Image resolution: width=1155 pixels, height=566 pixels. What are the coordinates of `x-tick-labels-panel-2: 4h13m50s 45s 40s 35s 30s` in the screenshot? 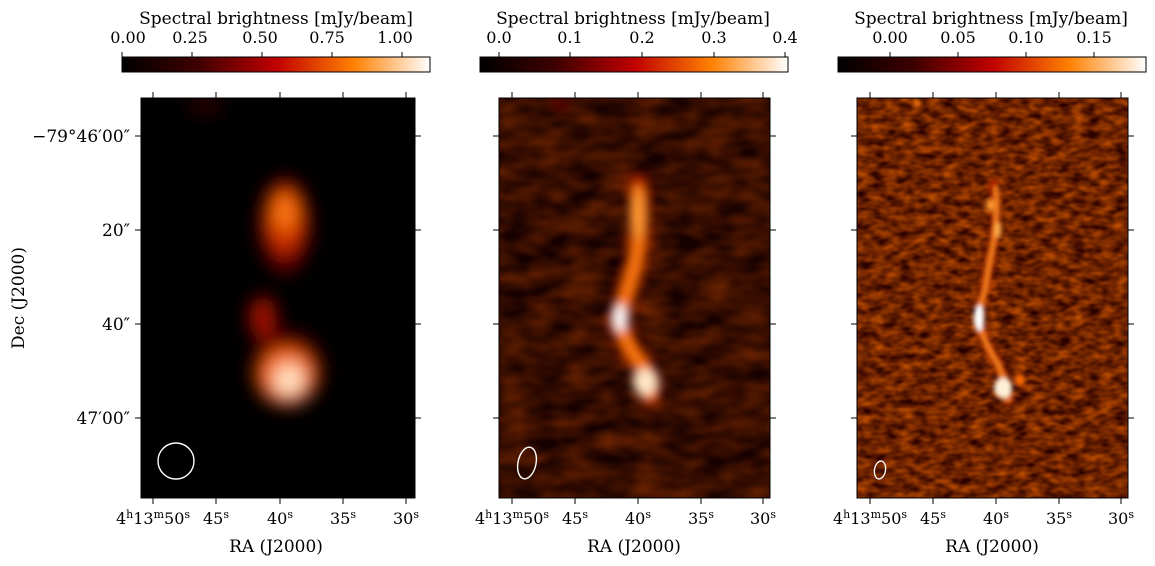 It's located at (625, 518).